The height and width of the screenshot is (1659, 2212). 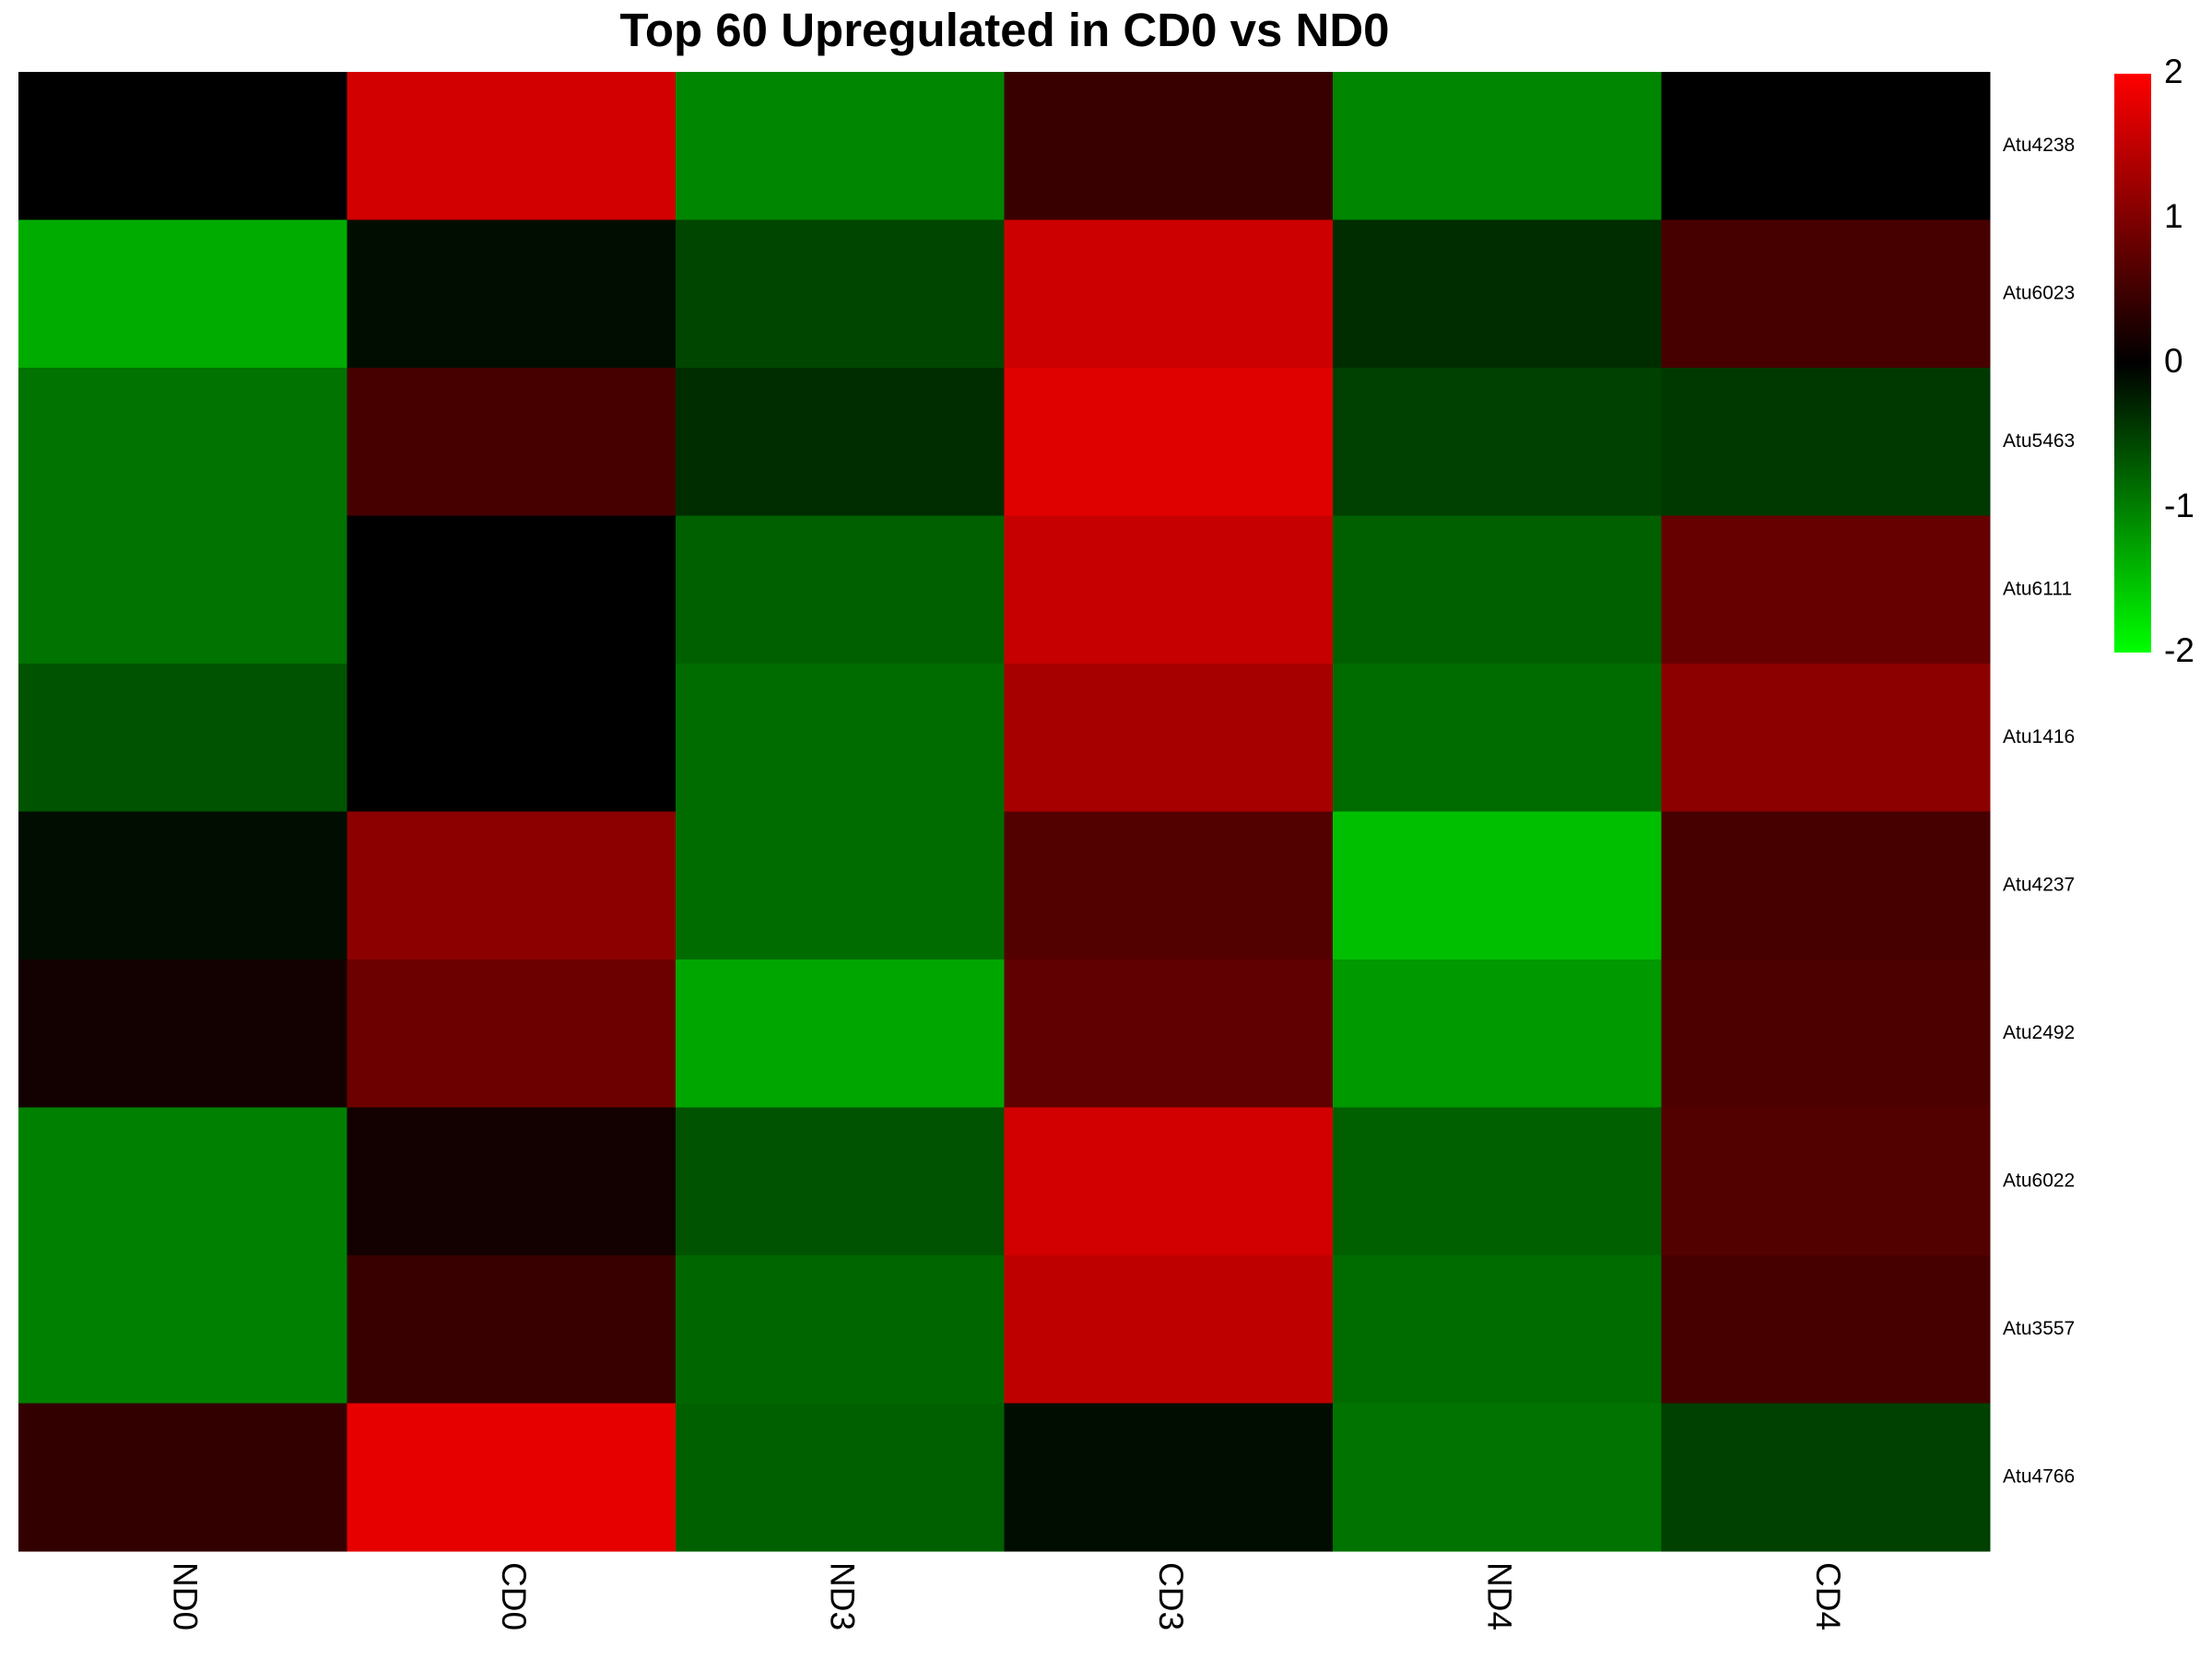 What do you see at coordinates (1497, 442) in the screenshot?
I see `heatmap-cell-atu5463-nd4` at bounding box center [1497, 442].